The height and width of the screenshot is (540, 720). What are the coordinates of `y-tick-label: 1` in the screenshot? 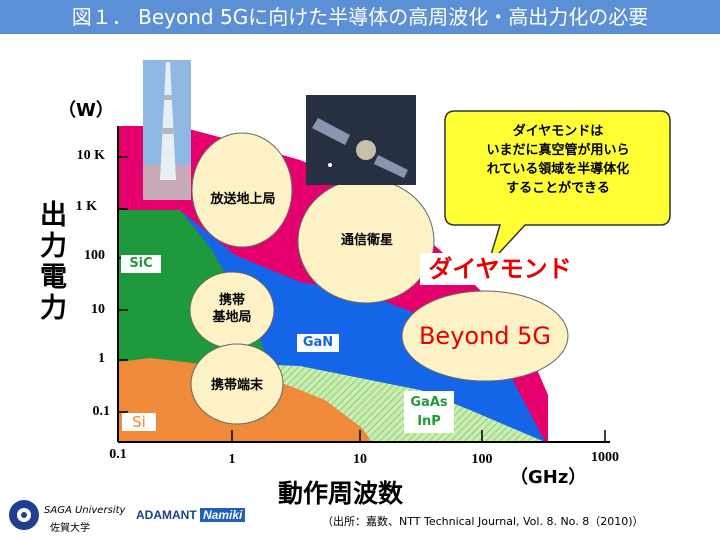 It's located at (101, 358).